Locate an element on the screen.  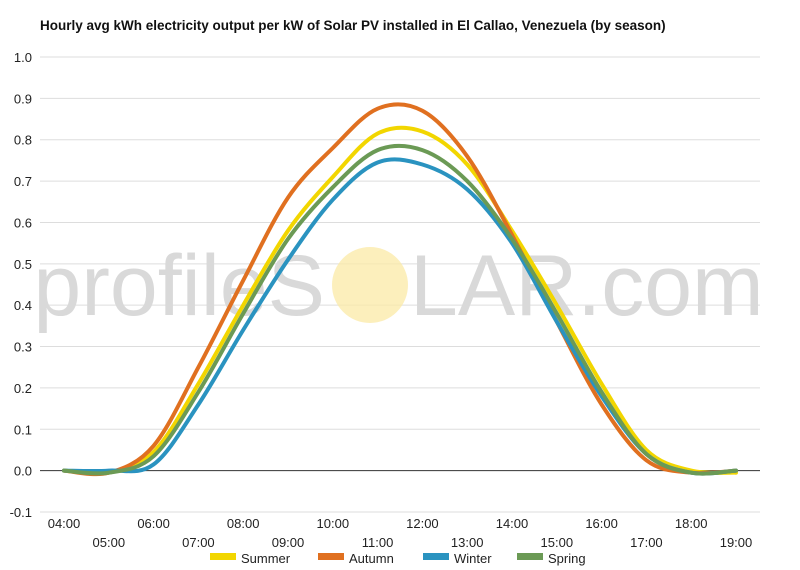
legend-swatch-autumn is located at coordinates (331, 556).